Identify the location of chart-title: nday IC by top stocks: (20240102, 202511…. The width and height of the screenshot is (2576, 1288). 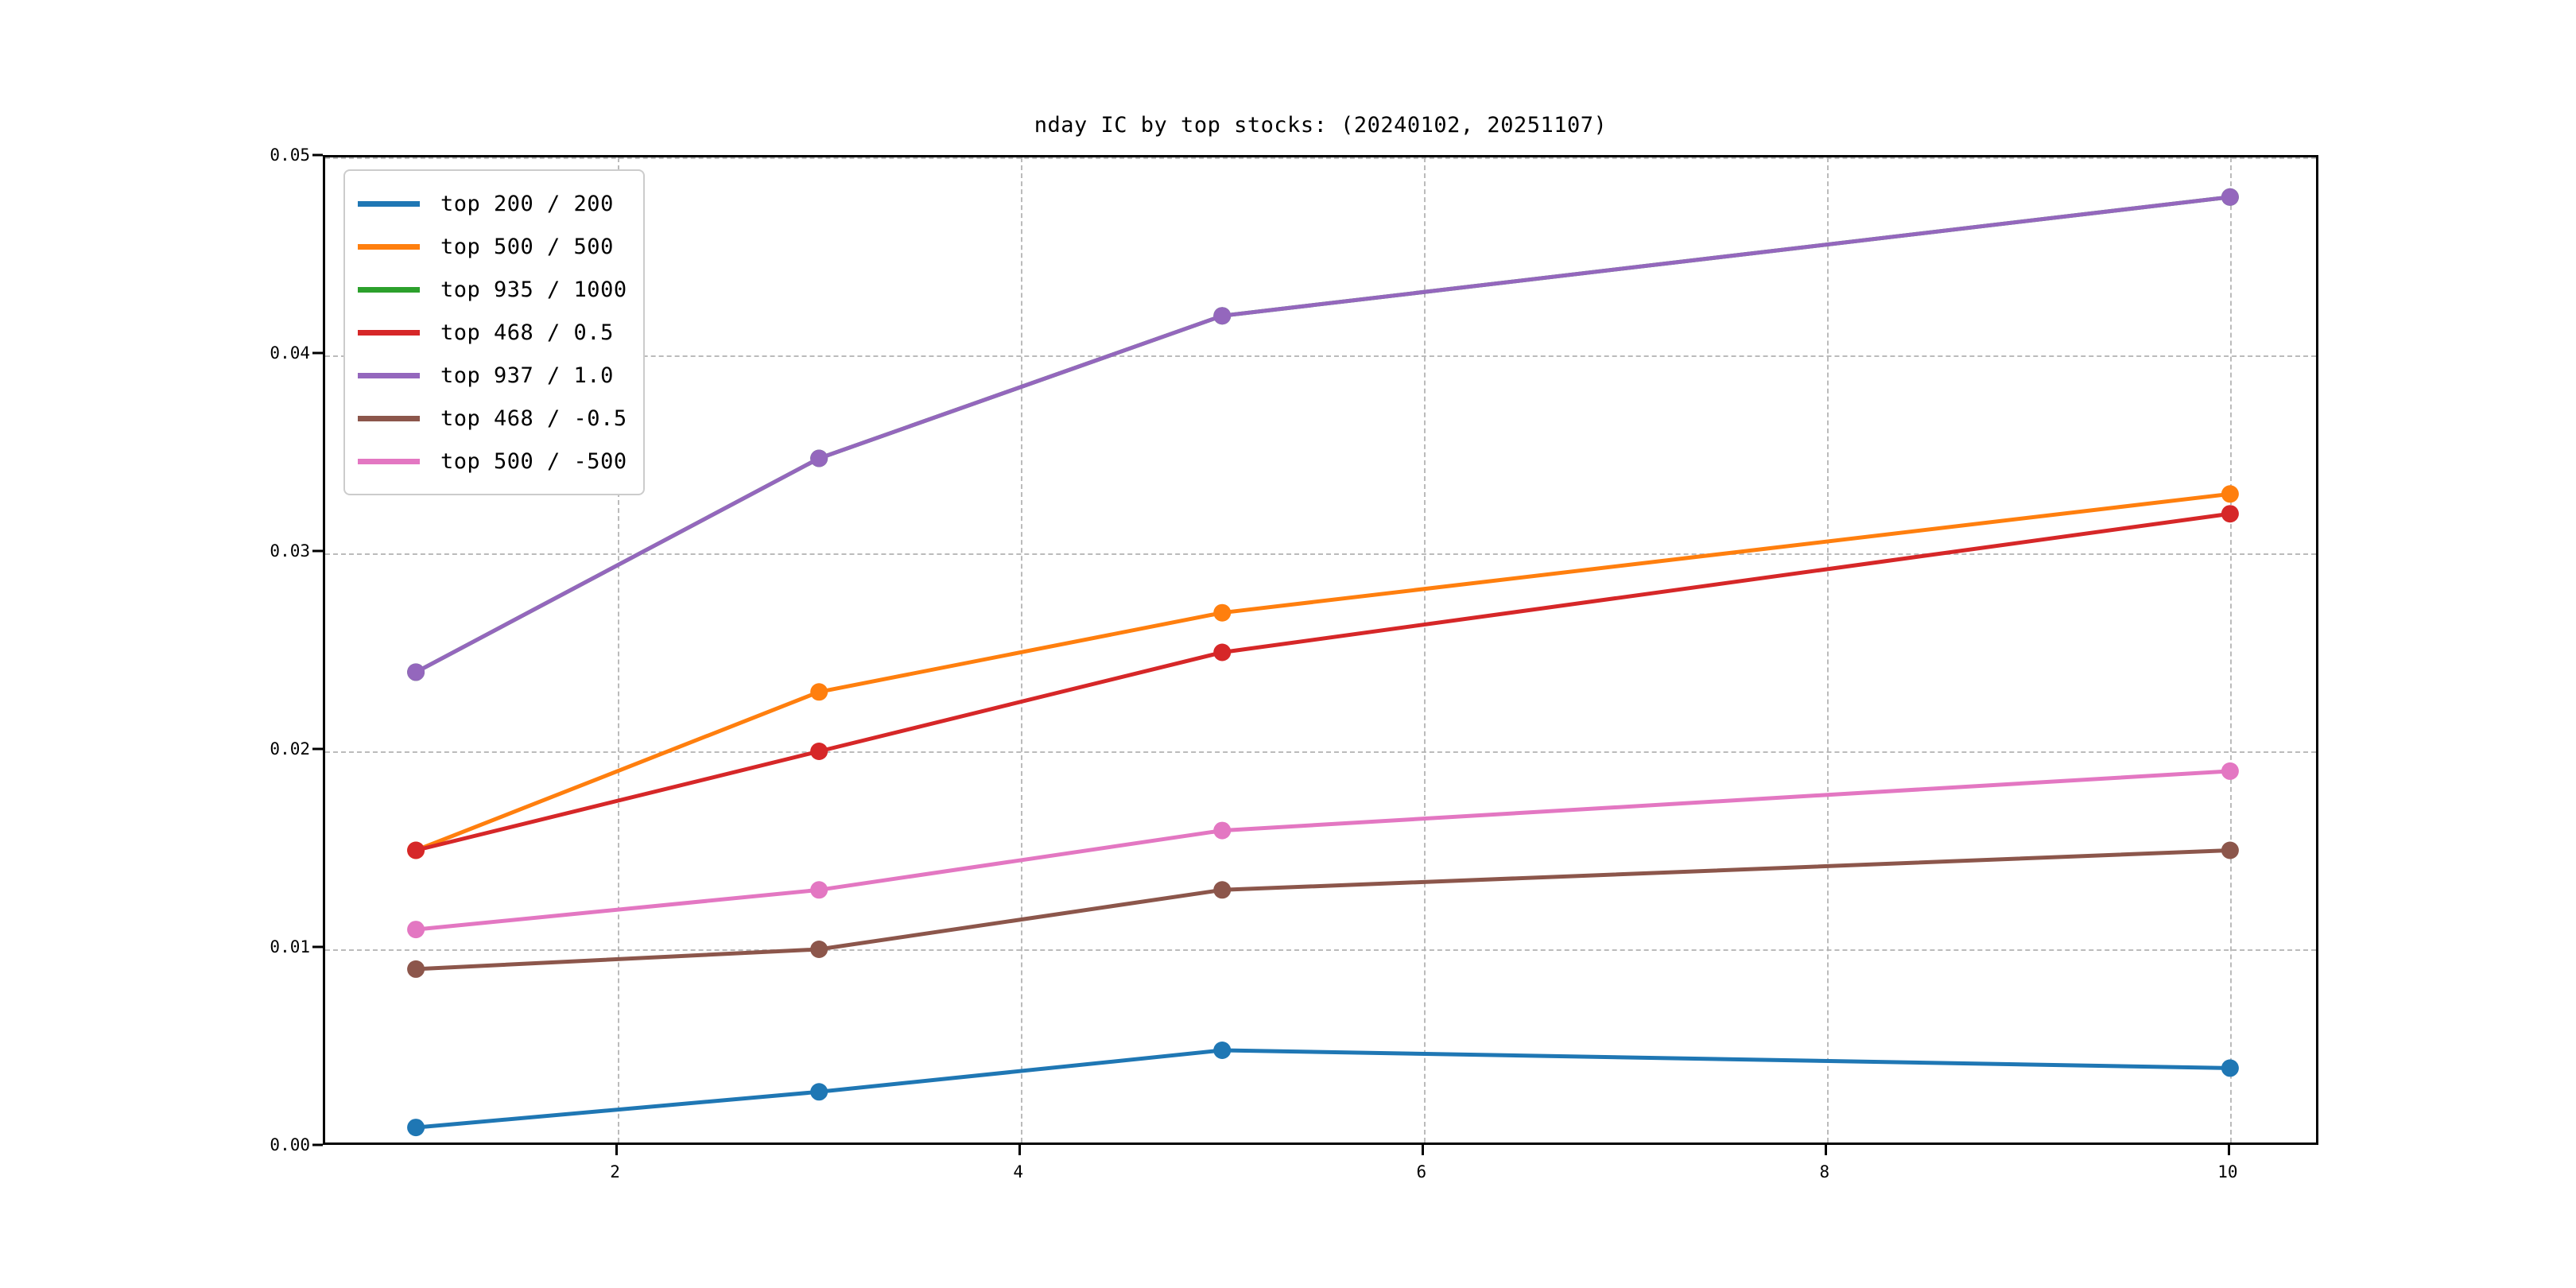
(1321, 125).